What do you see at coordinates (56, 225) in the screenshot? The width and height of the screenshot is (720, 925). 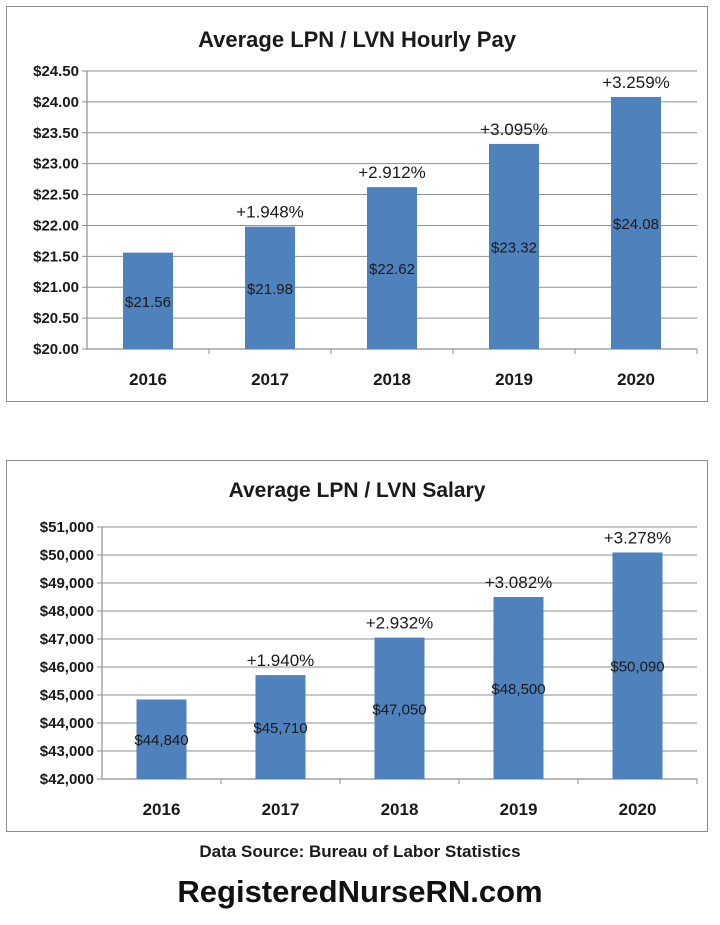 I see `hourly-pay-y-tick-label: $22.00` at bounding box center [56, 225].